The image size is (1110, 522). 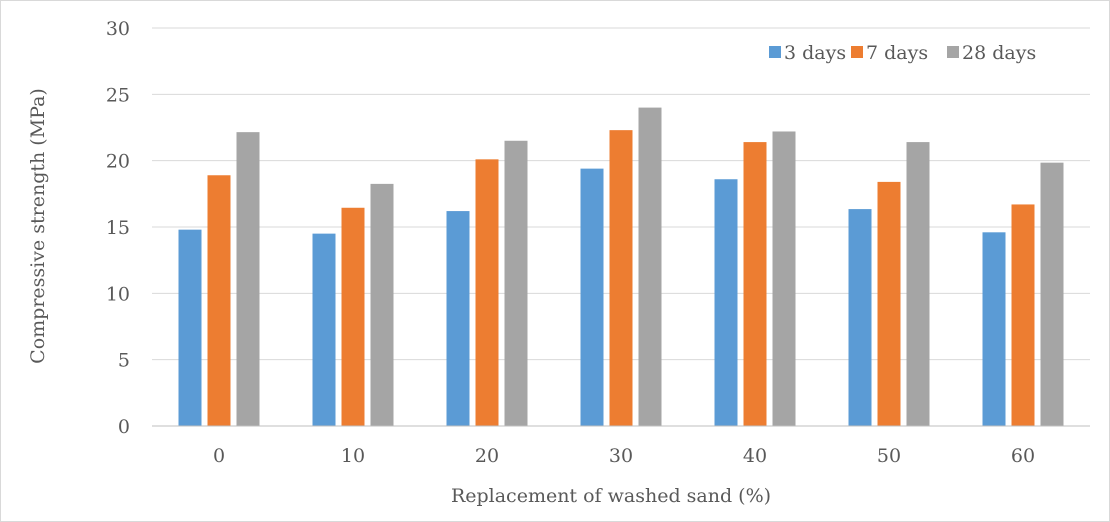 What do you see at coordinates (124, 361) in the screenshot?
I see `y-tick-label: 5` at bounding box center [124, 361].